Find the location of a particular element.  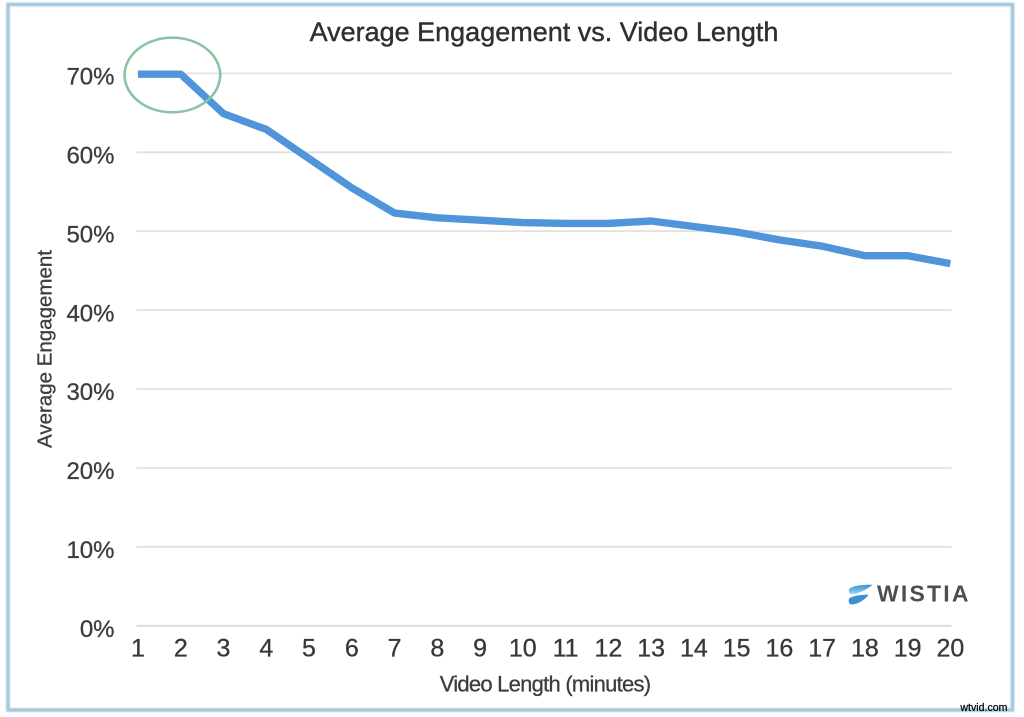

svg-text: 15 is located at coordinates (737, 649).